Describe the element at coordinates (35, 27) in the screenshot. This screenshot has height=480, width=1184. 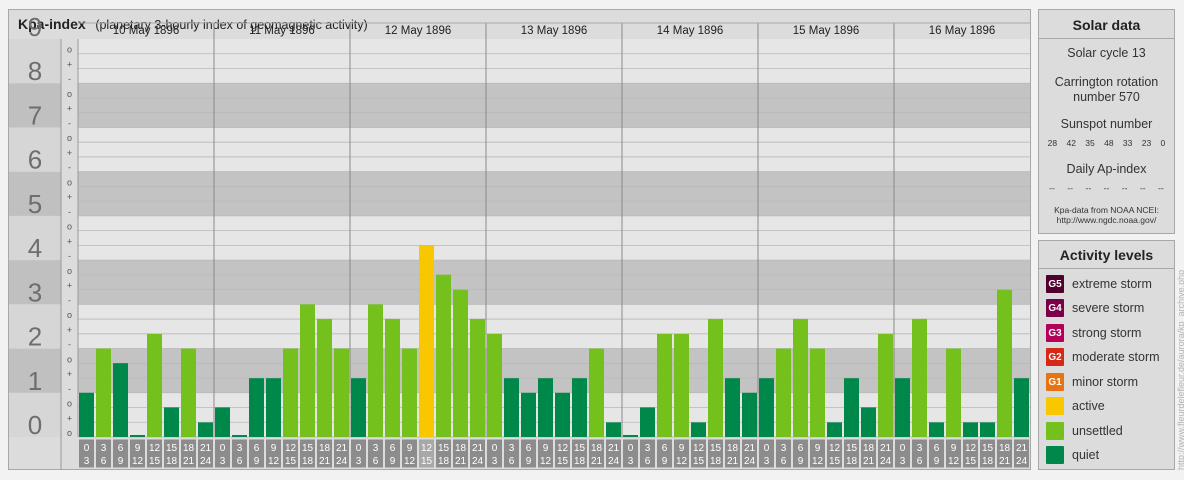
I see `y-tick-label: 9` at that location.